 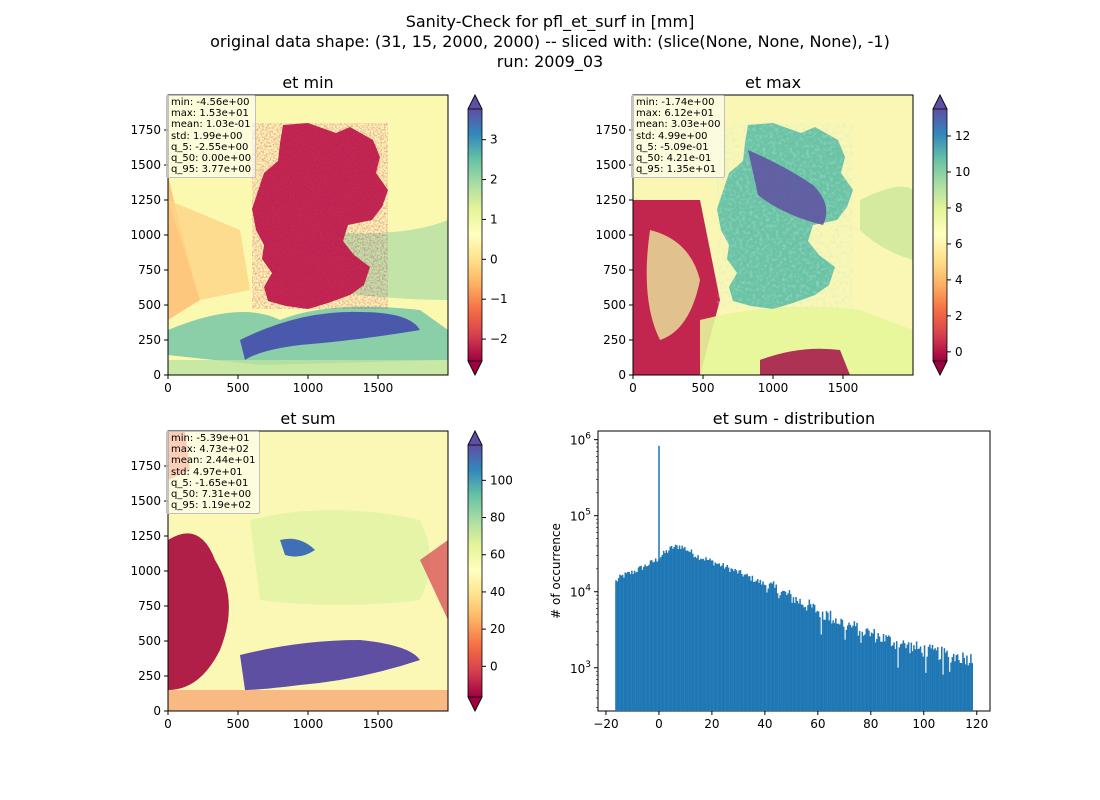 What do you see at coordinates (550, 61) in the screenshot?
I see `title-line-3: run: 2009_03` at bounding box center [550, 61].